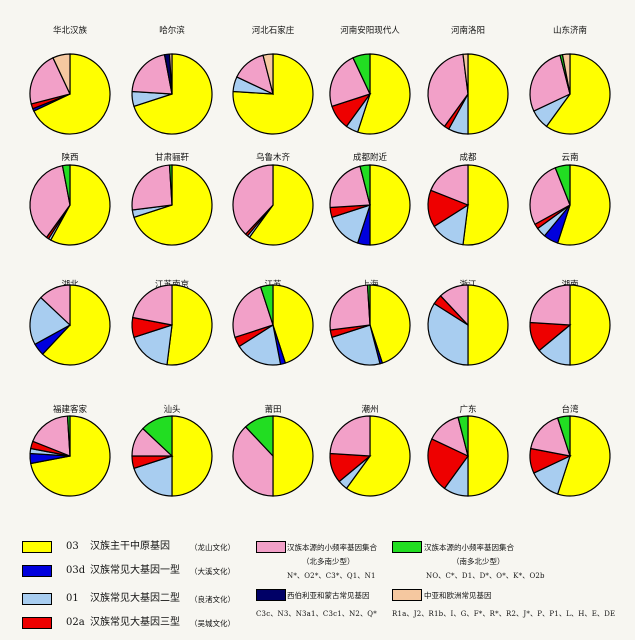  What do you see at coordinates (504, 614) in the screenshot?
I see `legend-haplos-peach: R1a、J2、R1b、I、G、F*、R*、R2、J*、P、P1、L、H、E、DE` at bounding box center [504, 614].